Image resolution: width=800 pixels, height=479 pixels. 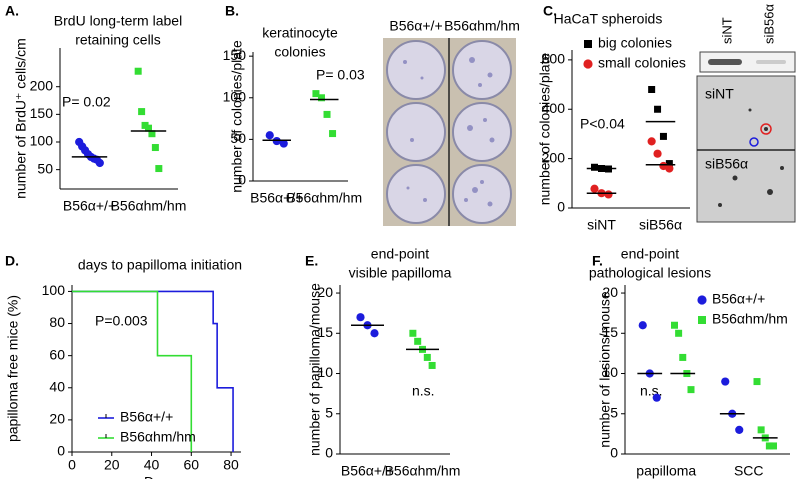 What do you see at coordinates (156, 476) in the screenshot?
I see `x-axis-label: Day` at bounding box center [156, 476].